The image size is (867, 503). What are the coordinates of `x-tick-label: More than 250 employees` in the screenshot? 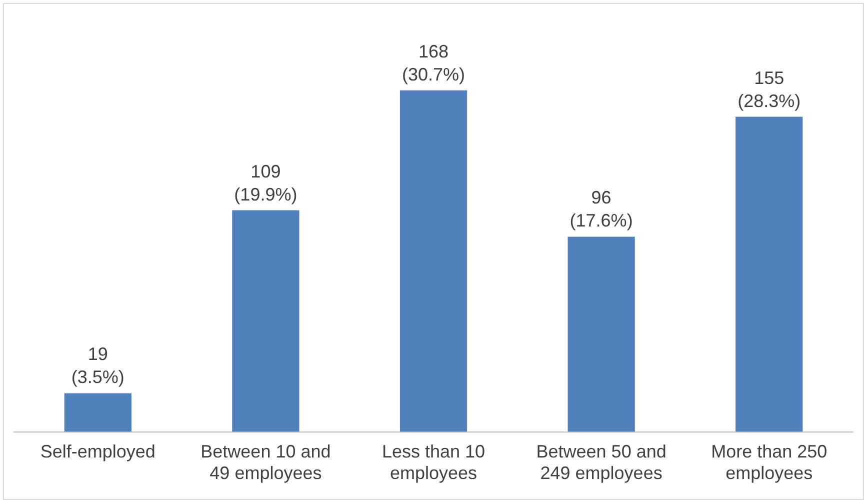 It's located at (769, 463).